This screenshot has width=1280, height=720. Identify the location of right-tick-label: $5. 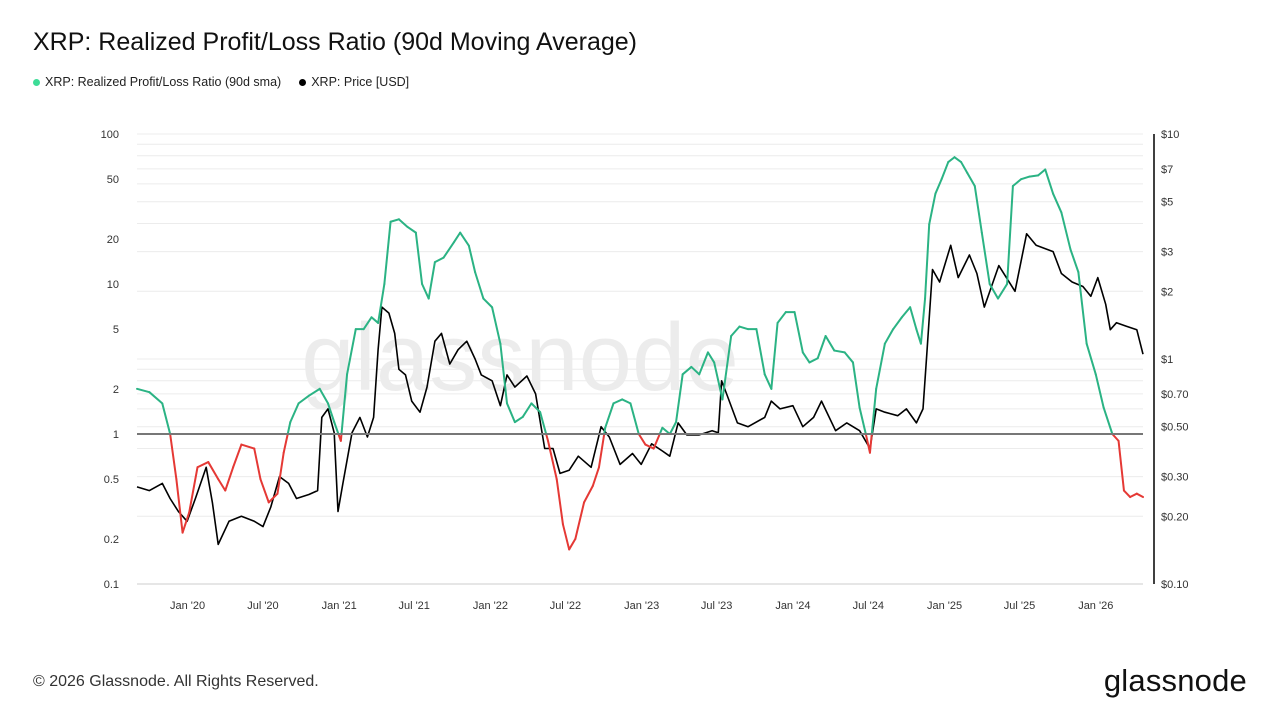
(1167, 203).